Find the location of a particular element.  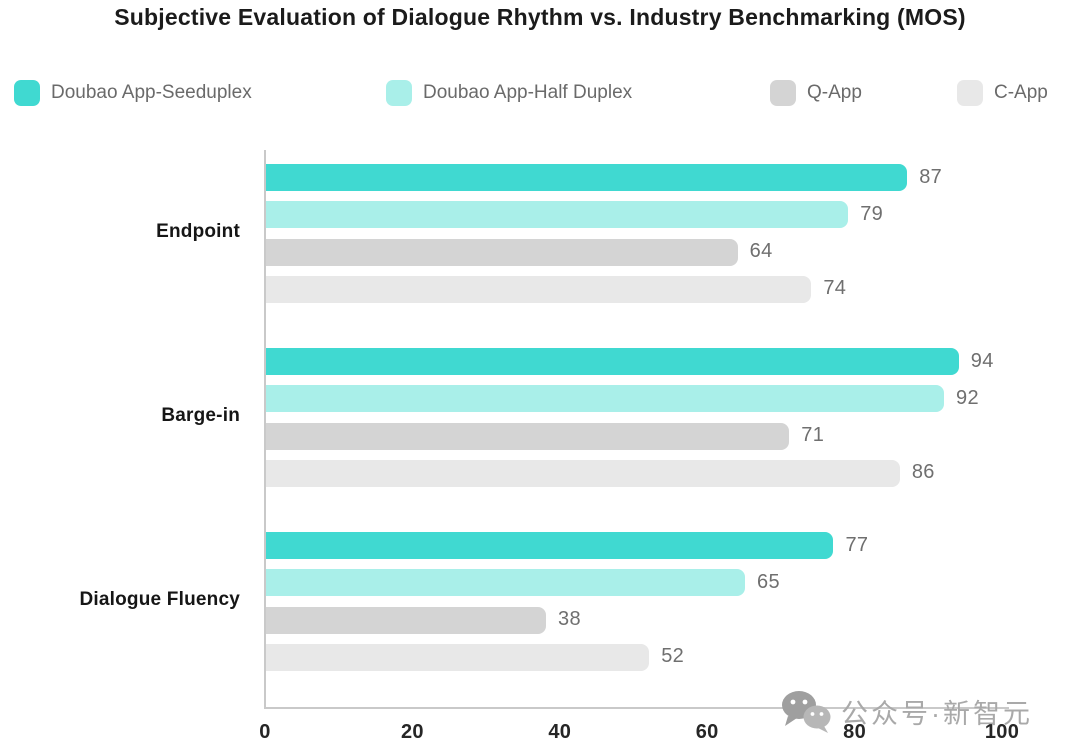

x-axis-tick-label: 60 is located at coordinates (707, 732).